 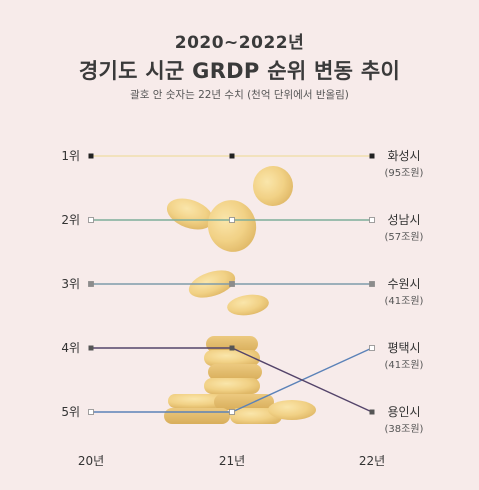 What do you see at coordinates (403, 220) in the screenshot?
I see `series-name-label: 성남시` at bounding box center [403, 220].